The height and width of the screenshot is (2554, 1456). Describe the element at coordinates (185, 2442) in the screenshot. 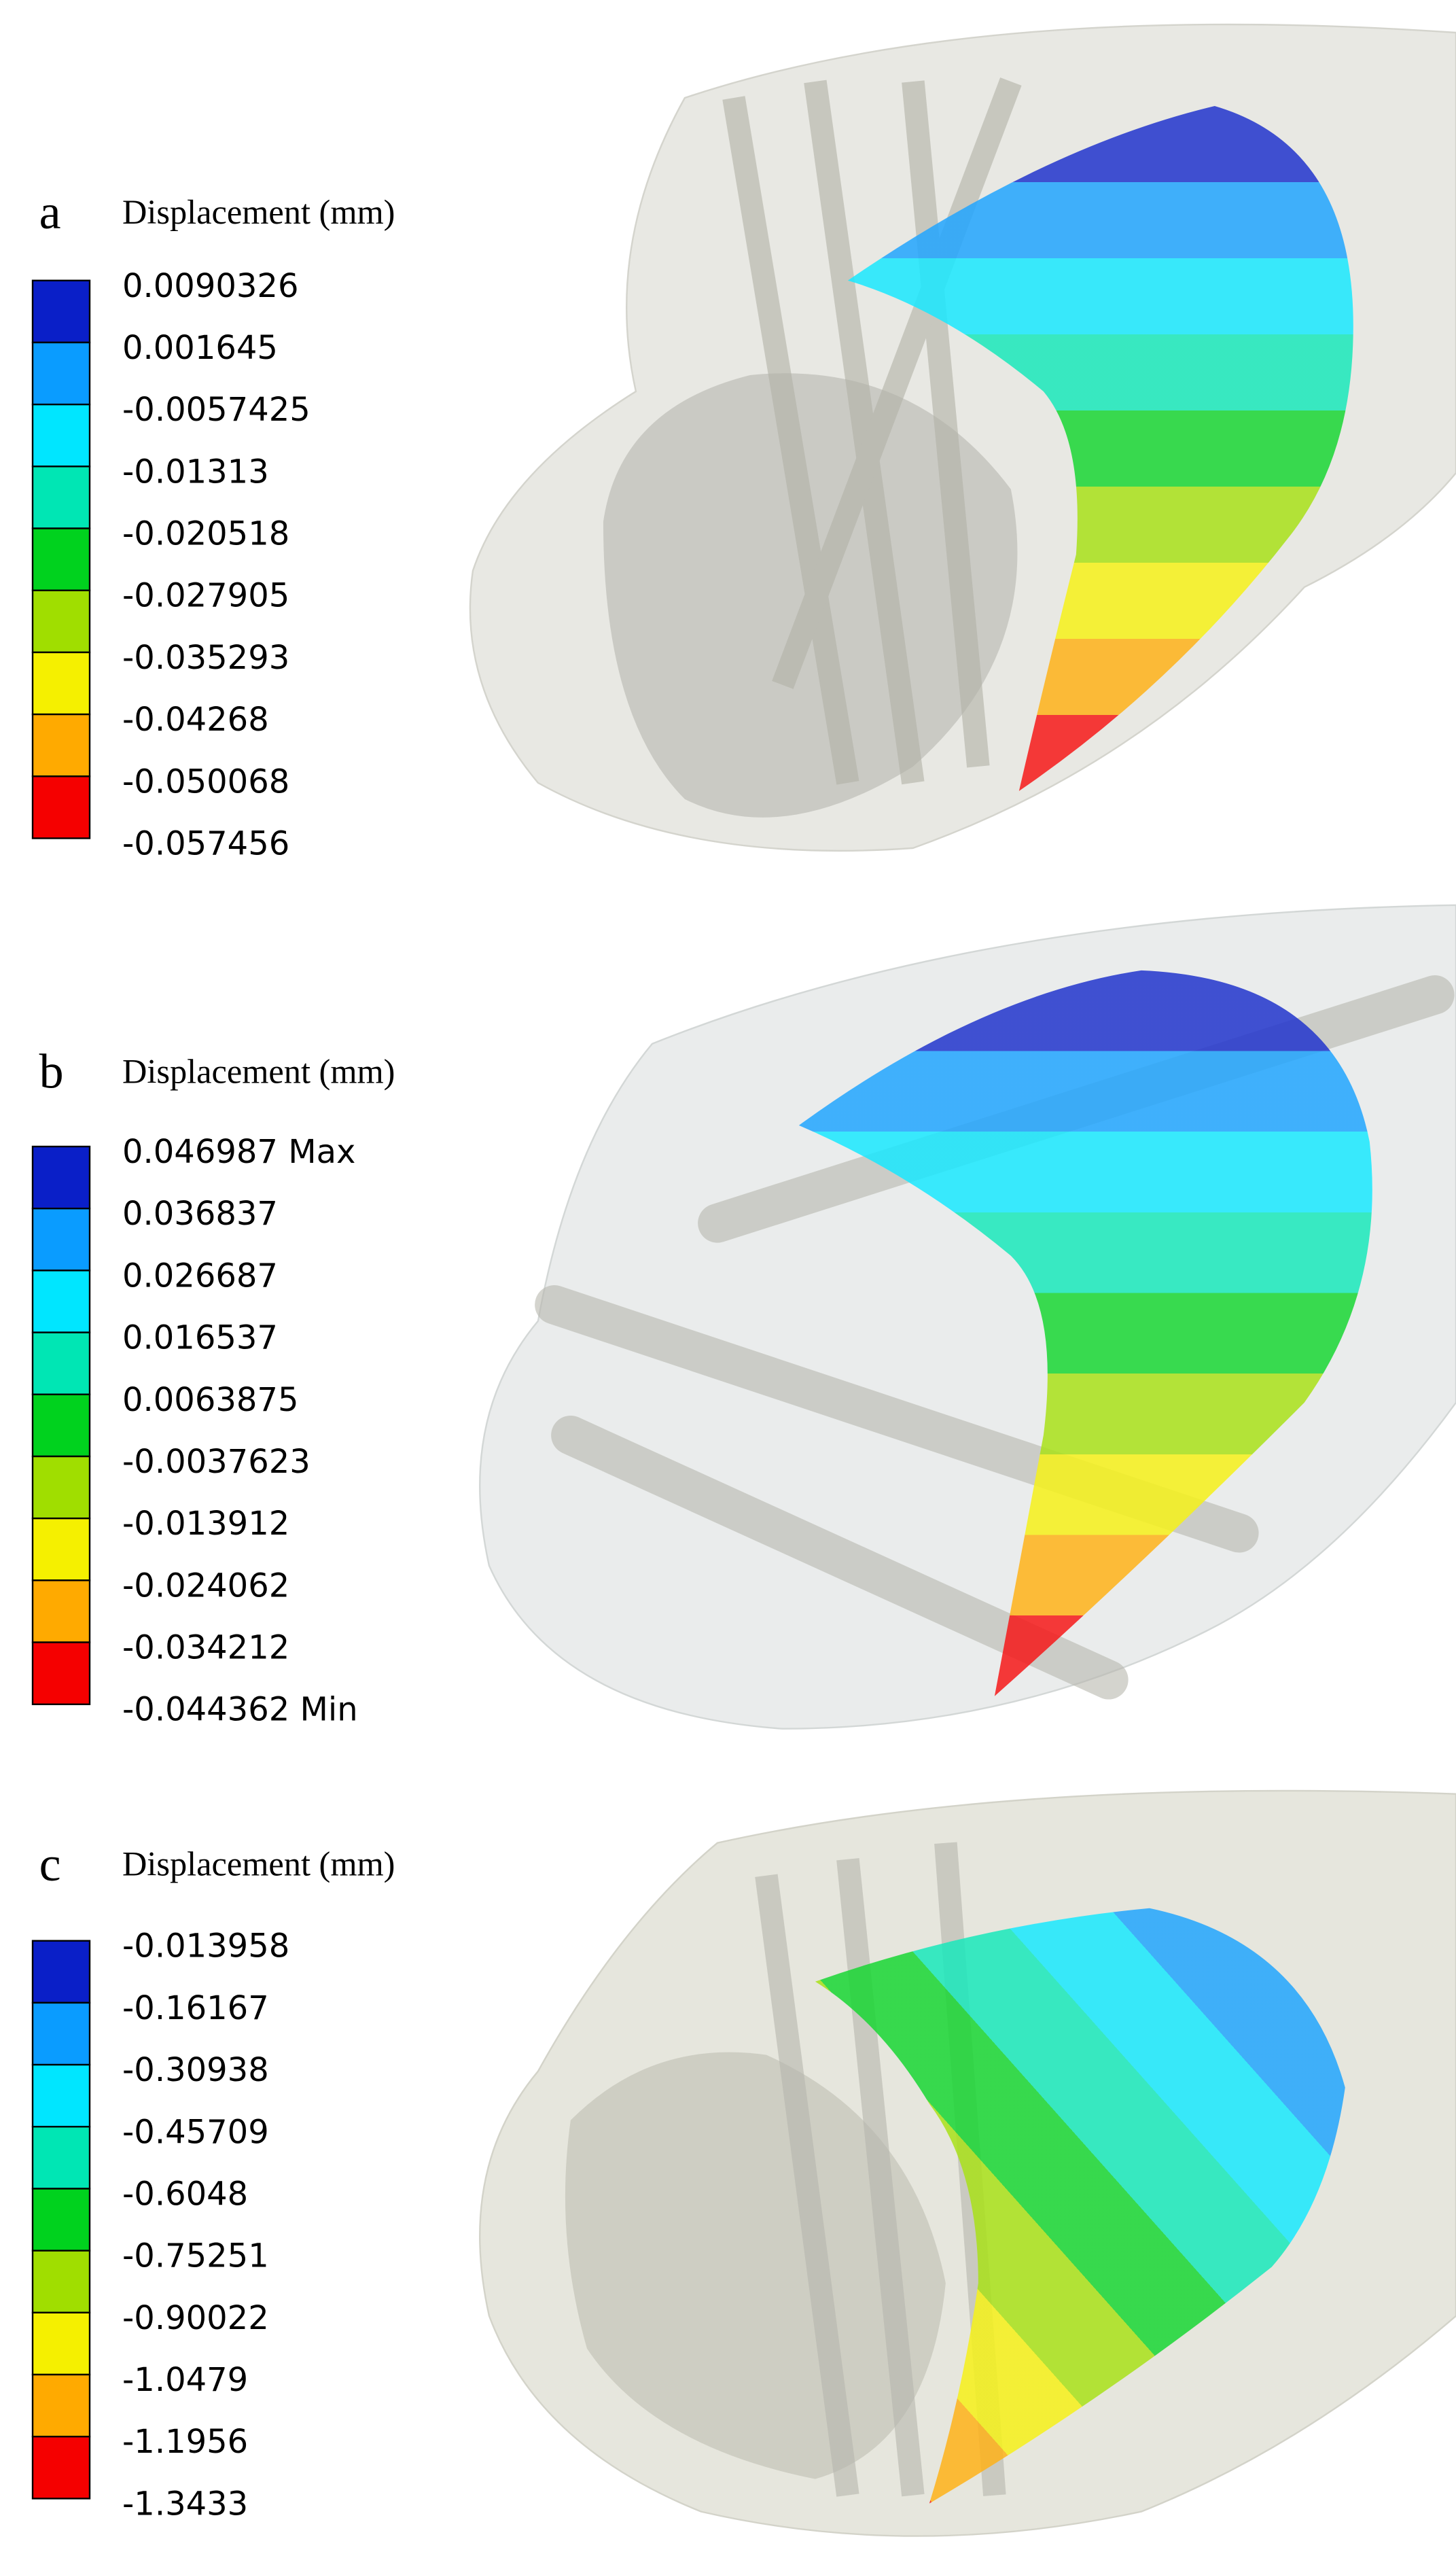

I see `legend-value: -1.1956` at that location.